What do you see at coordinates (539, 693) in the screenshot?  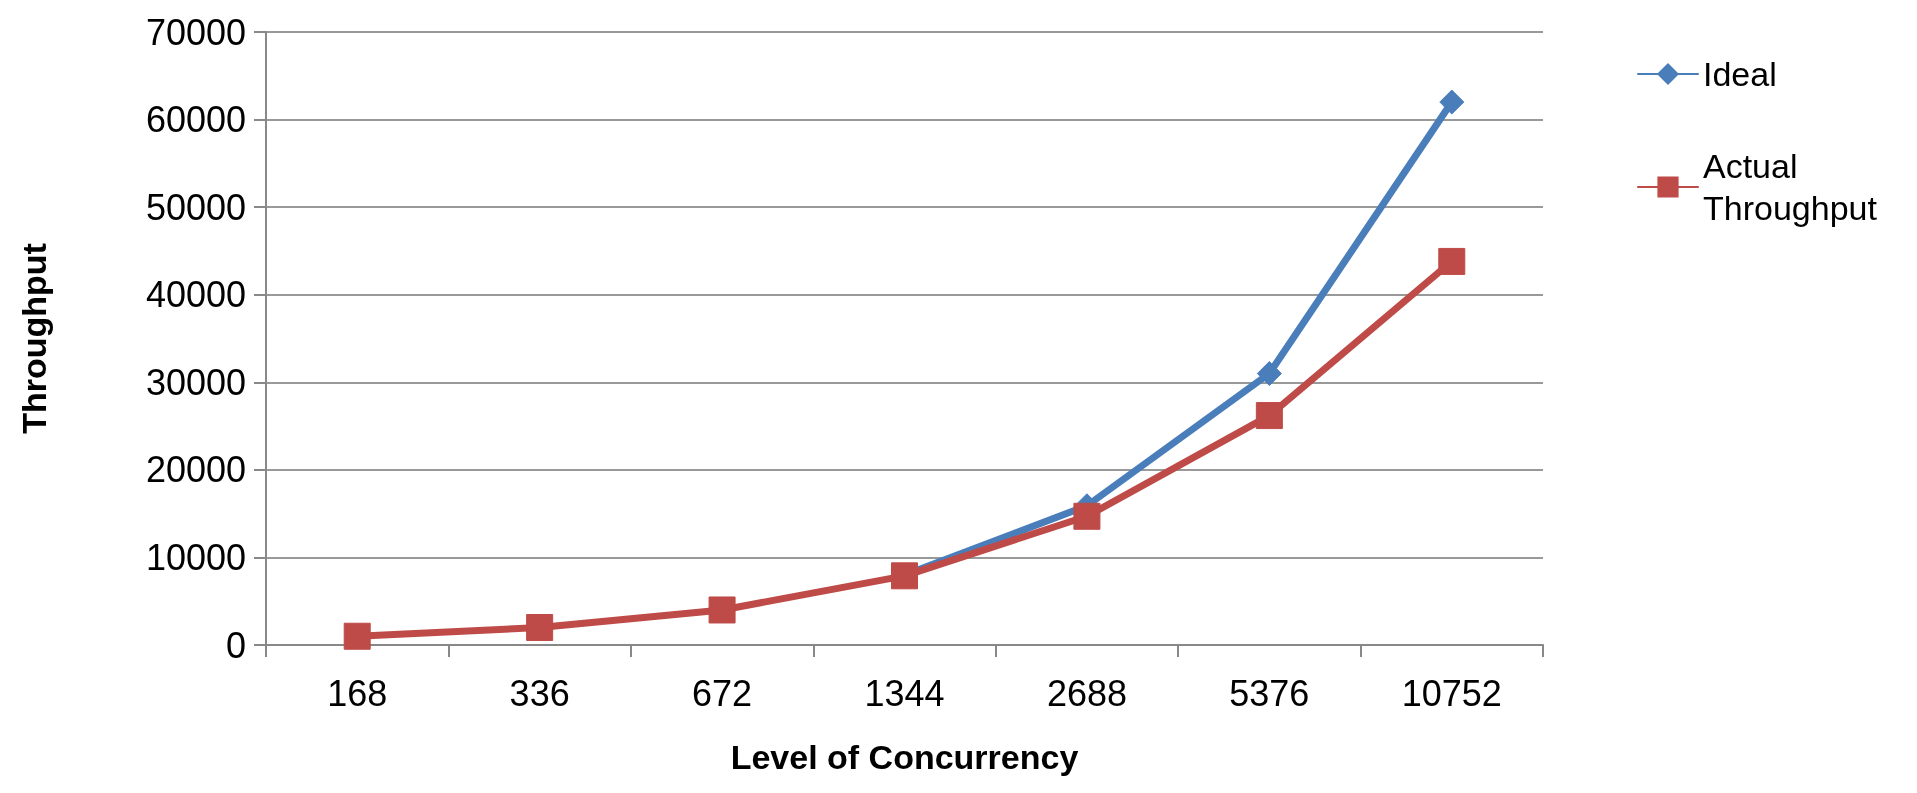 I see `x-tick-label: 336` at bounding box center [539, 693].